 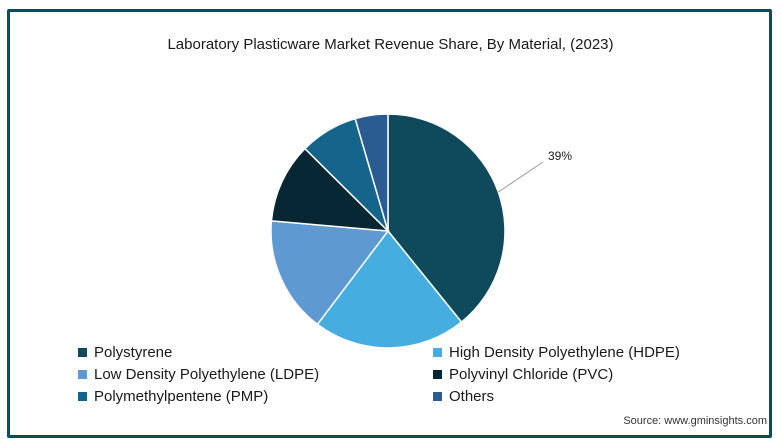 What do you see at coordinates (695, 421) in the screenshot?
I see `source-note: Source: www.gminsights.com` at bounding box center [695, 421].